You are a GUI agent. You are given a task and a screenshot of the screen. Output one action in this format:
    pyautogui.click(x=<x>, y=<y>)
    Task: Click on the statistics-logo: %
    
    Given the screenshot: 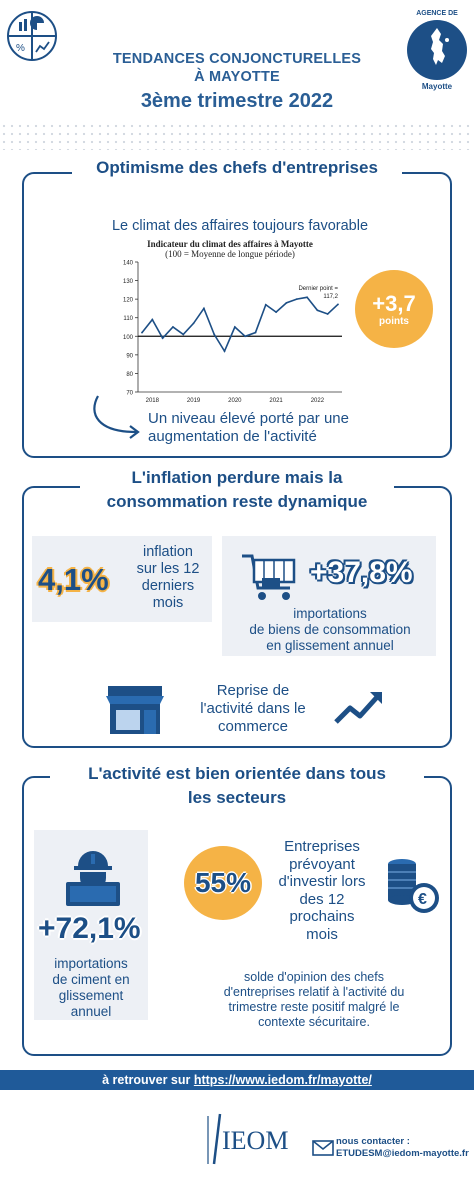 What is the action you would take?
    pyautogui.click(x=32, y=36)
    